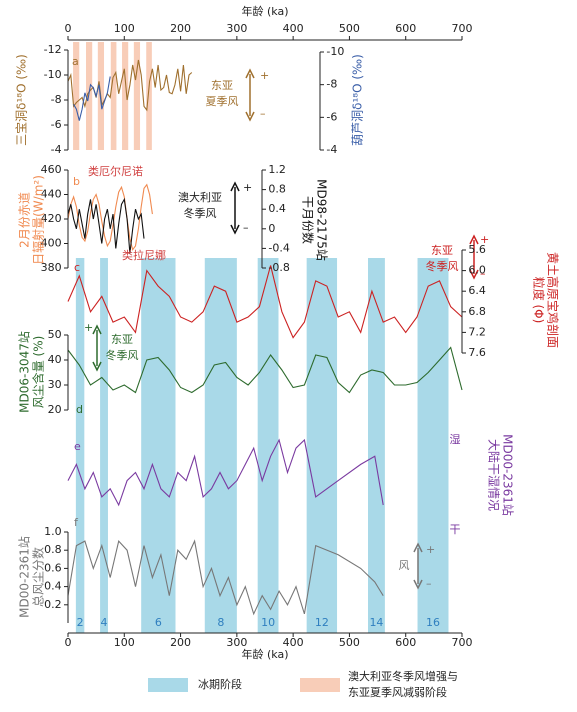  What do you see at coordinates (51, 169) in the screenshot?
I see `y-tick-label: 460` at bounding box center [51, 169].